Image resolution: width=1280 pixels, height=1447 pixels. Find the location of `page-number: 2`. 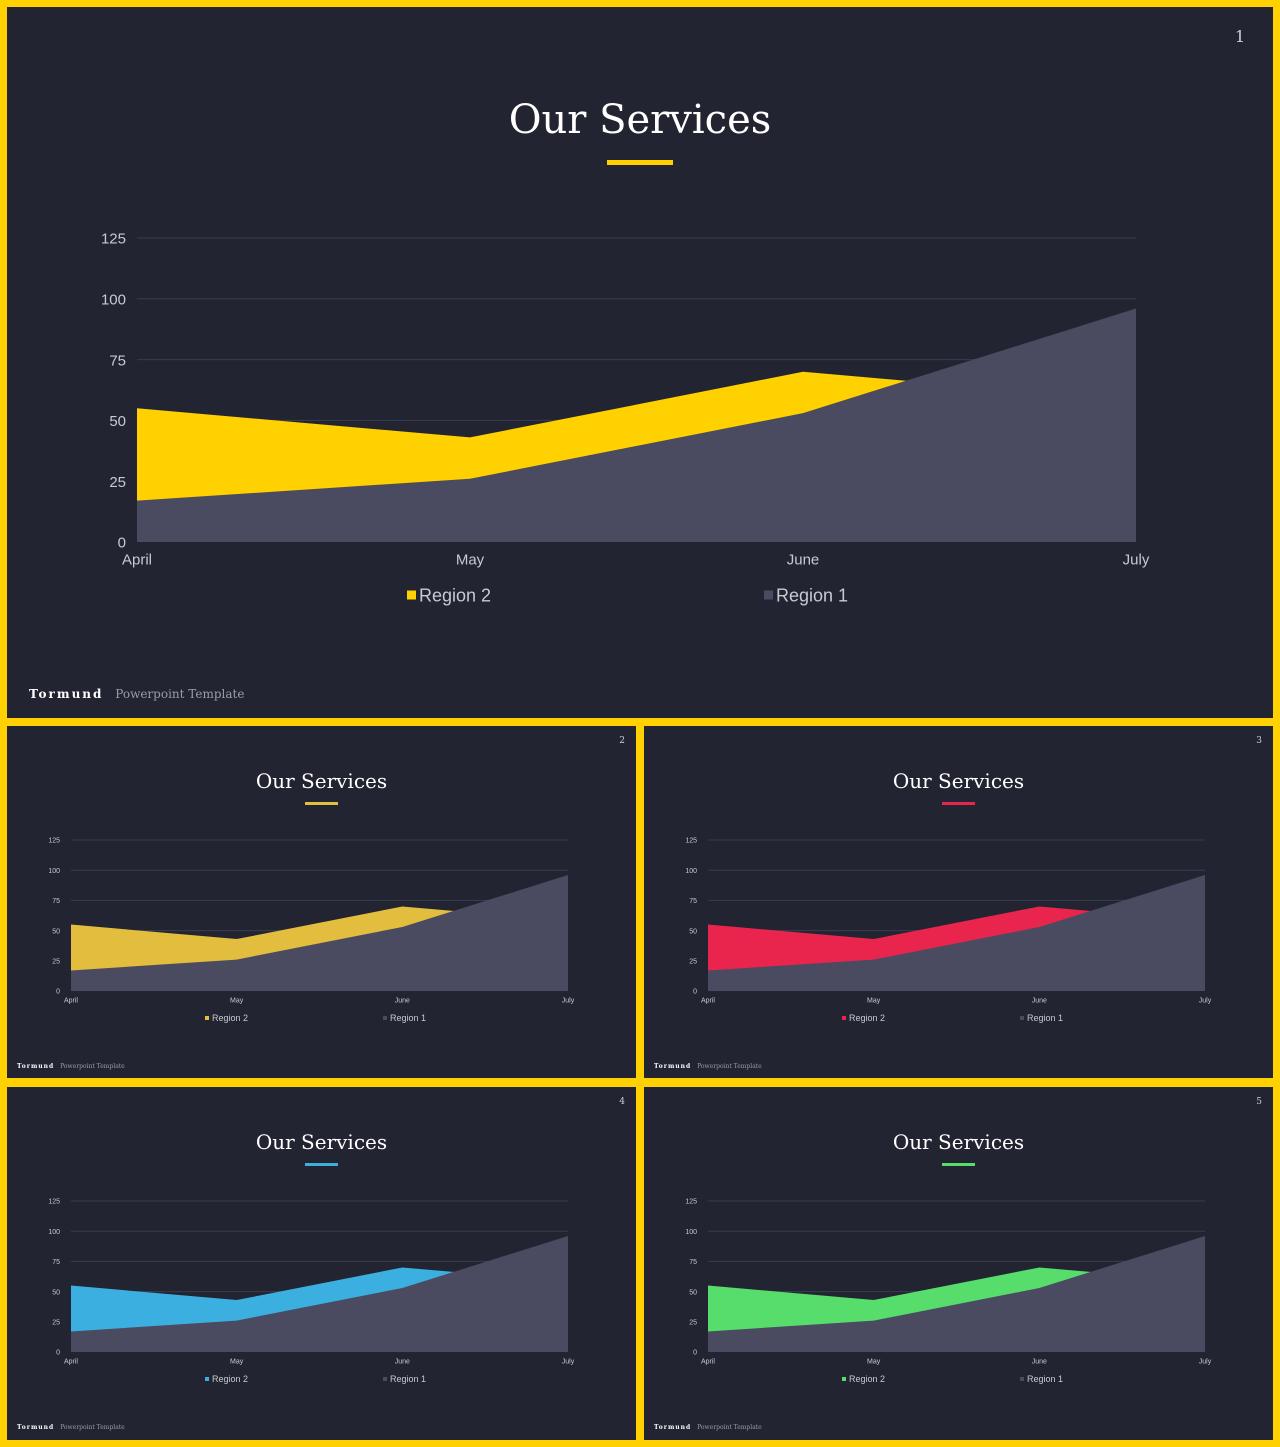

page-number: 2 is located at coordinates (622, 741).